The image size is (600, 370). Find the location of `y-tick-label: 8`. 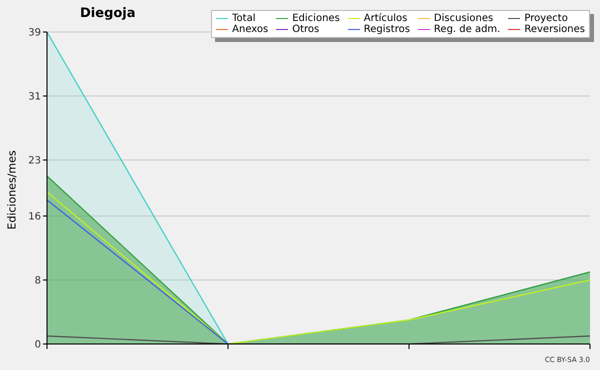

y-tick-label: 8 is located at coordinates (37, 281).